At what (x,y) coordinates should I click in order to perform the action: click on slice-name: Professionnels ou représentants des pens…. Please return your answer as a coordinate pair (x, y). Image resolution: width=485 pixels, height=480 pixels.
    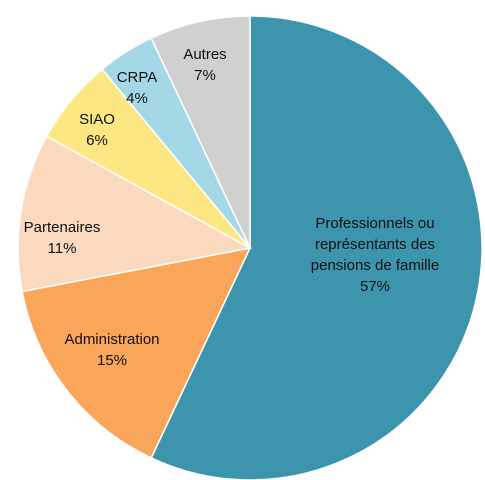
    Looking at the image, I should click on (375, 244).